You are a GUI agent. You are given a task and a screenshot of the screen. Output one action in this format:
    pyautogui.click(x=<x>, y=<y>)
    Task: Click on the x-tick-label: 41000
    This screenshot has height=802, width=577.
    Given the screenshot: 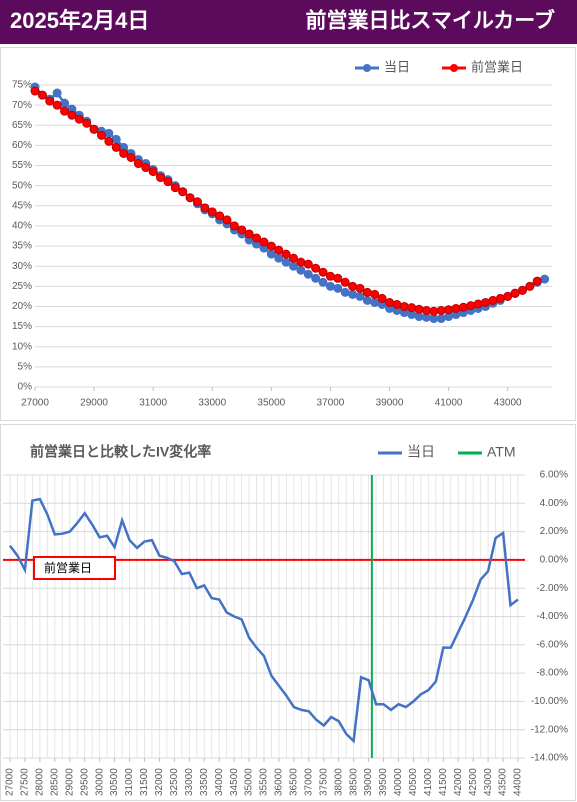 What is the action you would take?
    pyautogui.click(x=449, y=403)
    